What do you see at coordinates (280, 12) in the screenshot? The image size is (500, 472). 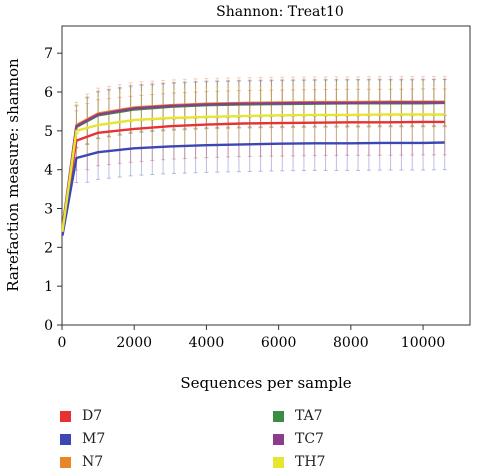 I see `chart-title: Shannon: Treat10` at bounding box center [280, 12].